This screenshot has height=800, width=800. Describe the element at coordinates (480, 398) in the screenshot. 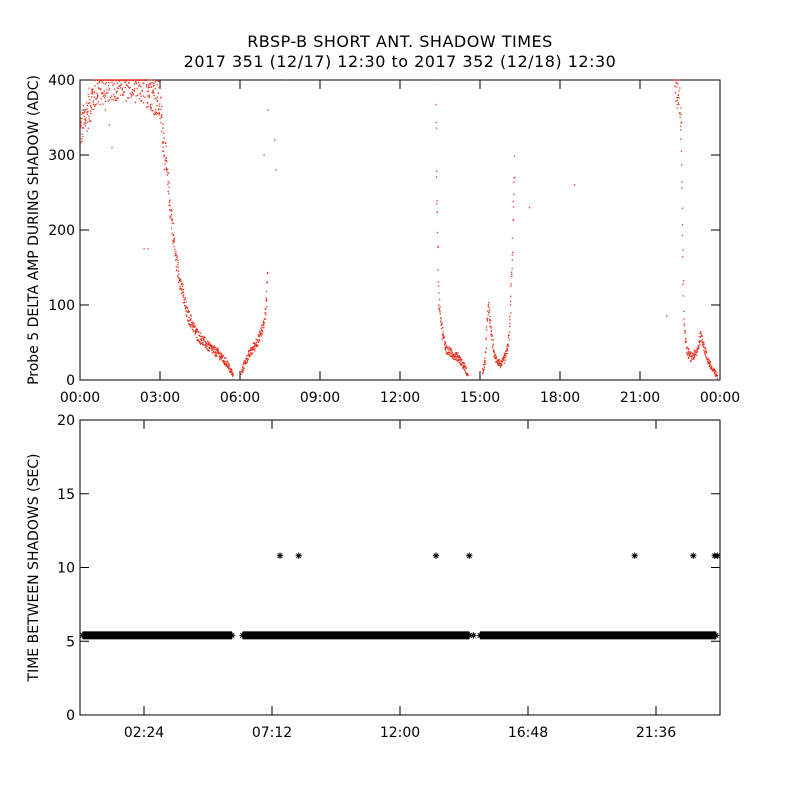

I see `x-tick-label: 15:00` at that location.